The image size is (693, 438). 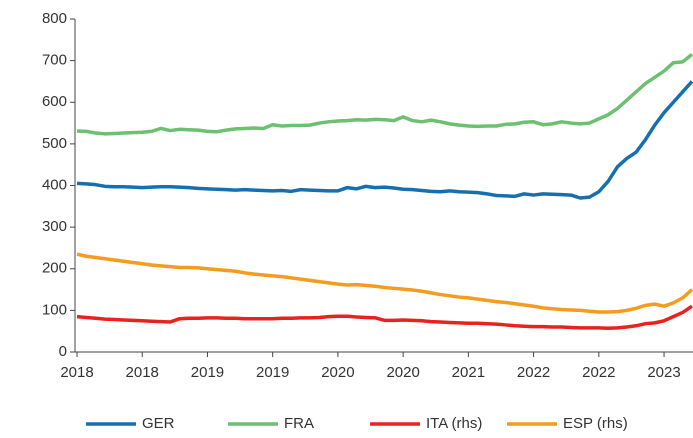 What do you see at coordinates (54, 226) in the screenshot?
I see `y-tick-label: 300` at bounding box center [54, 226].